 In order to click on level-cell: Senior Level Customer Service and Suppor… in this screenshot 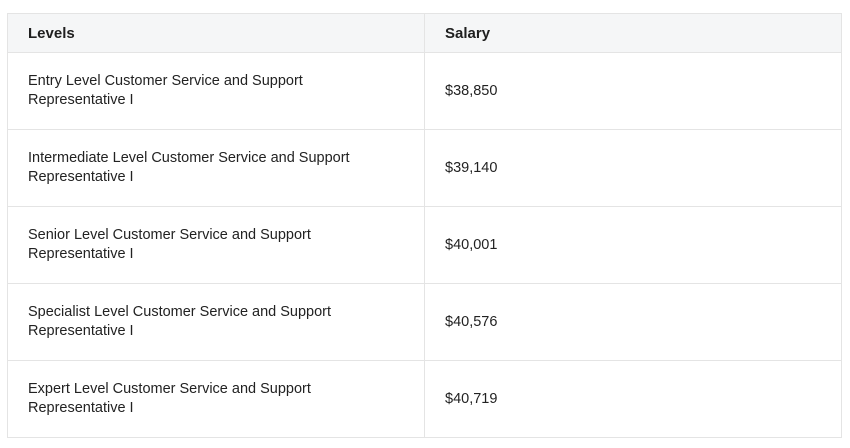, I will do `click(216, 245)`.